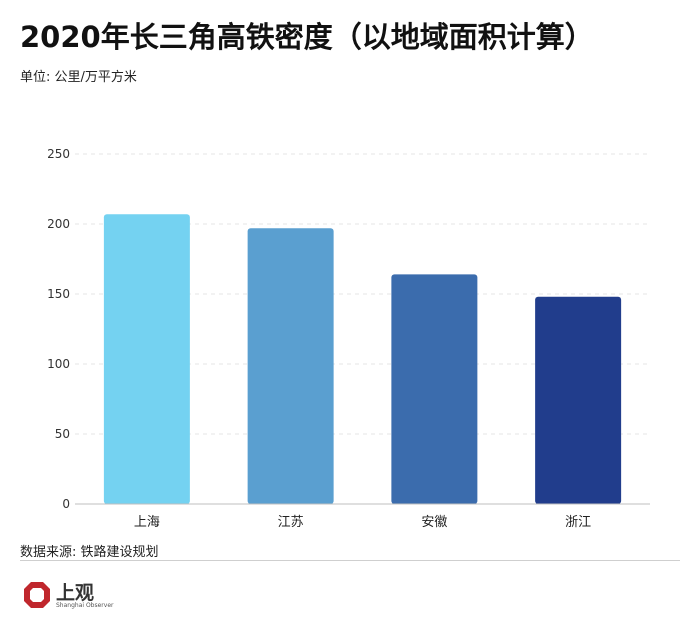  What do you see at coordinates (58, 329) in the screenshot?
I see `y-axis-ticks: 0 50 100 150 200 250` at bounding box center [58, 329].